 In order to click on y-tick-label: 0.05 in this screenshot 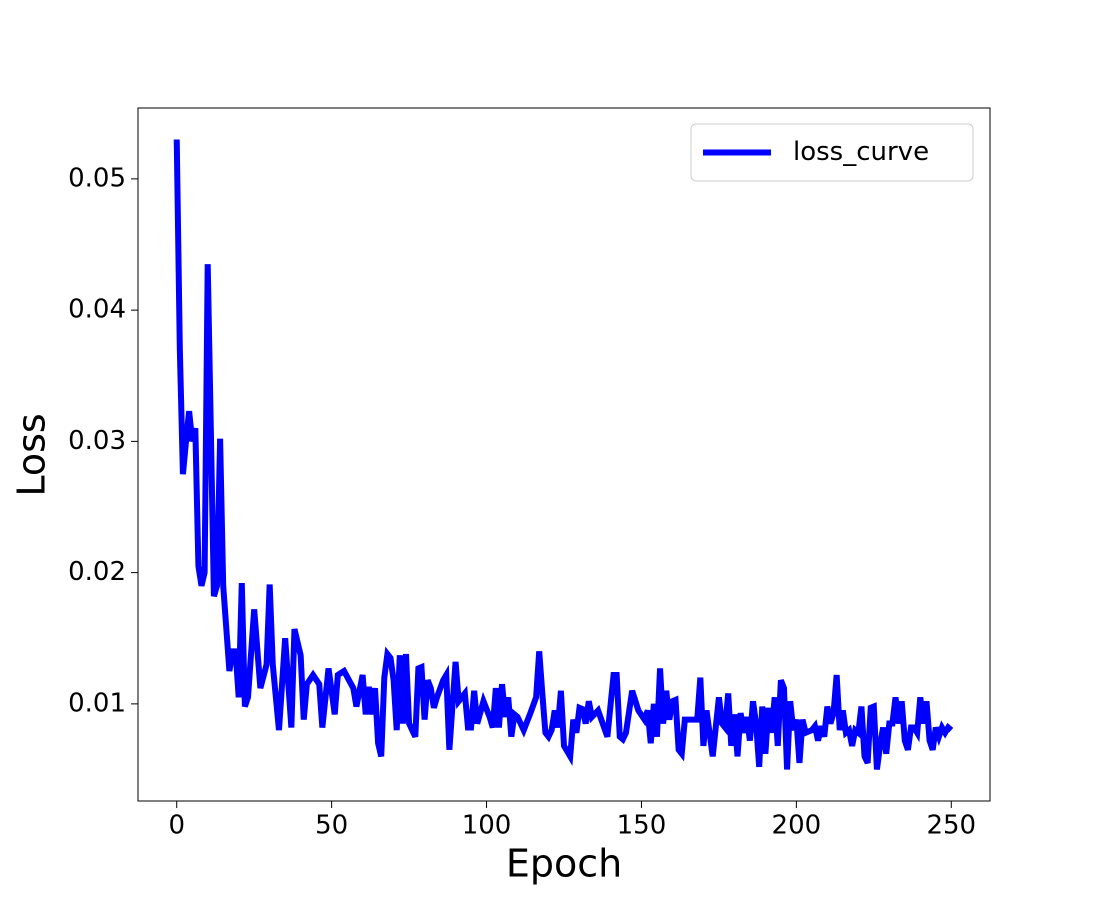, I will do `click(97, 178)`.